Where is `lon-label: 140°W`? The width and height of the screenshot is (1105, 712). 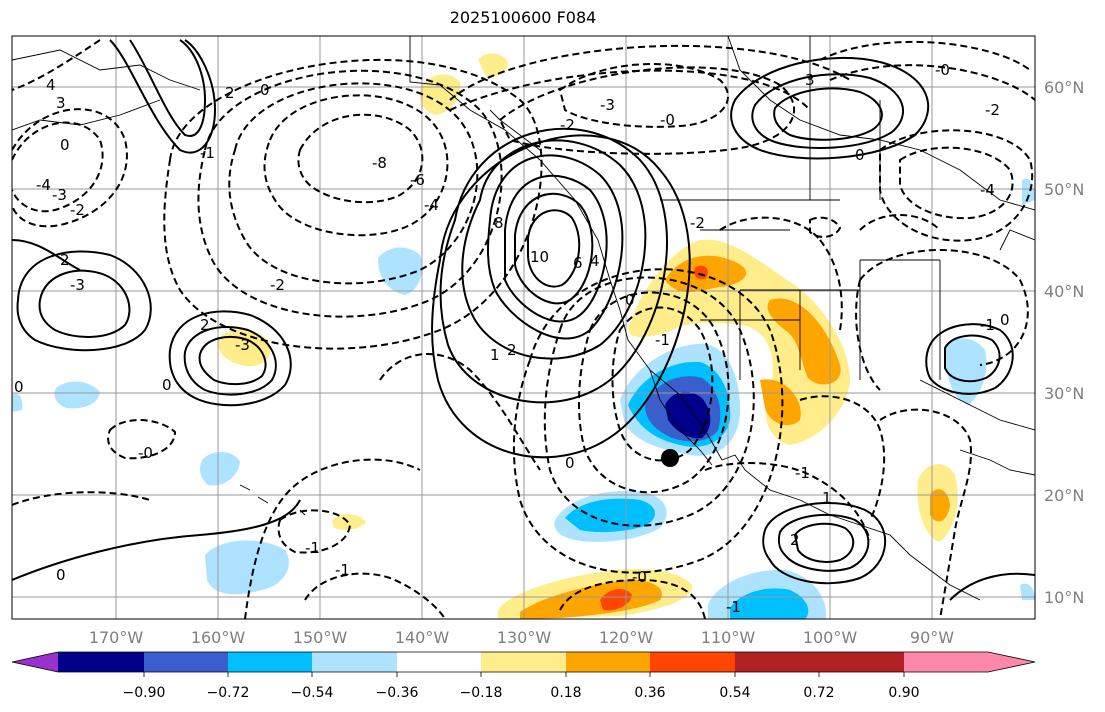 lon-label: 140°W is located at coordinates (422, 637).